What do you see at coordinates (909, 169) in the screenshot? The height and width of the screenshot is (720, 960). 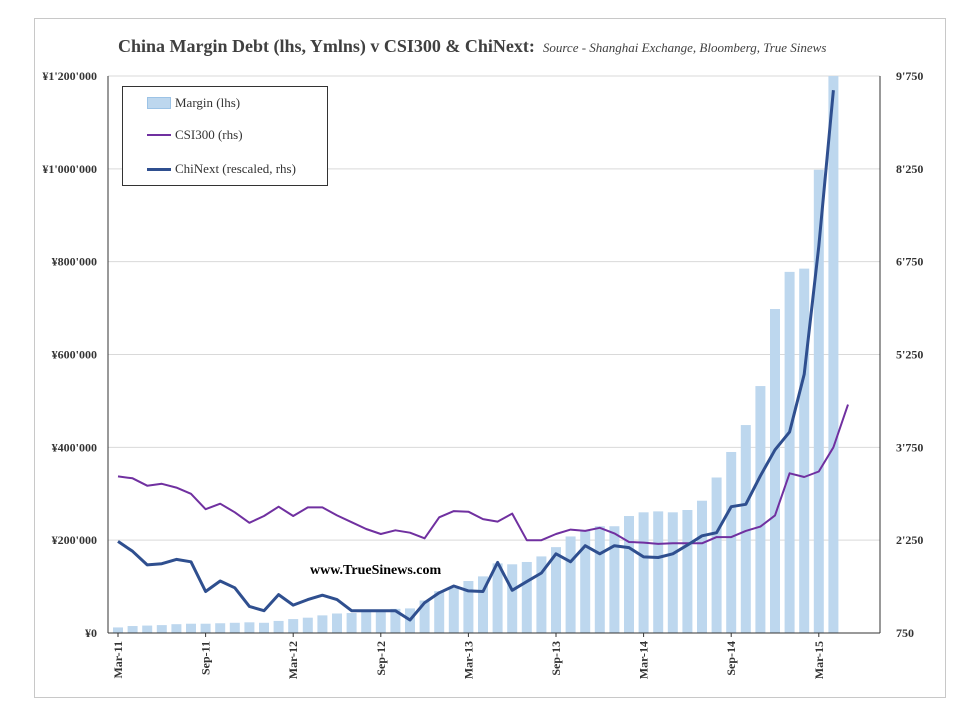 I see `right-tick-label: 8'250` at bounding box center [909, 169].